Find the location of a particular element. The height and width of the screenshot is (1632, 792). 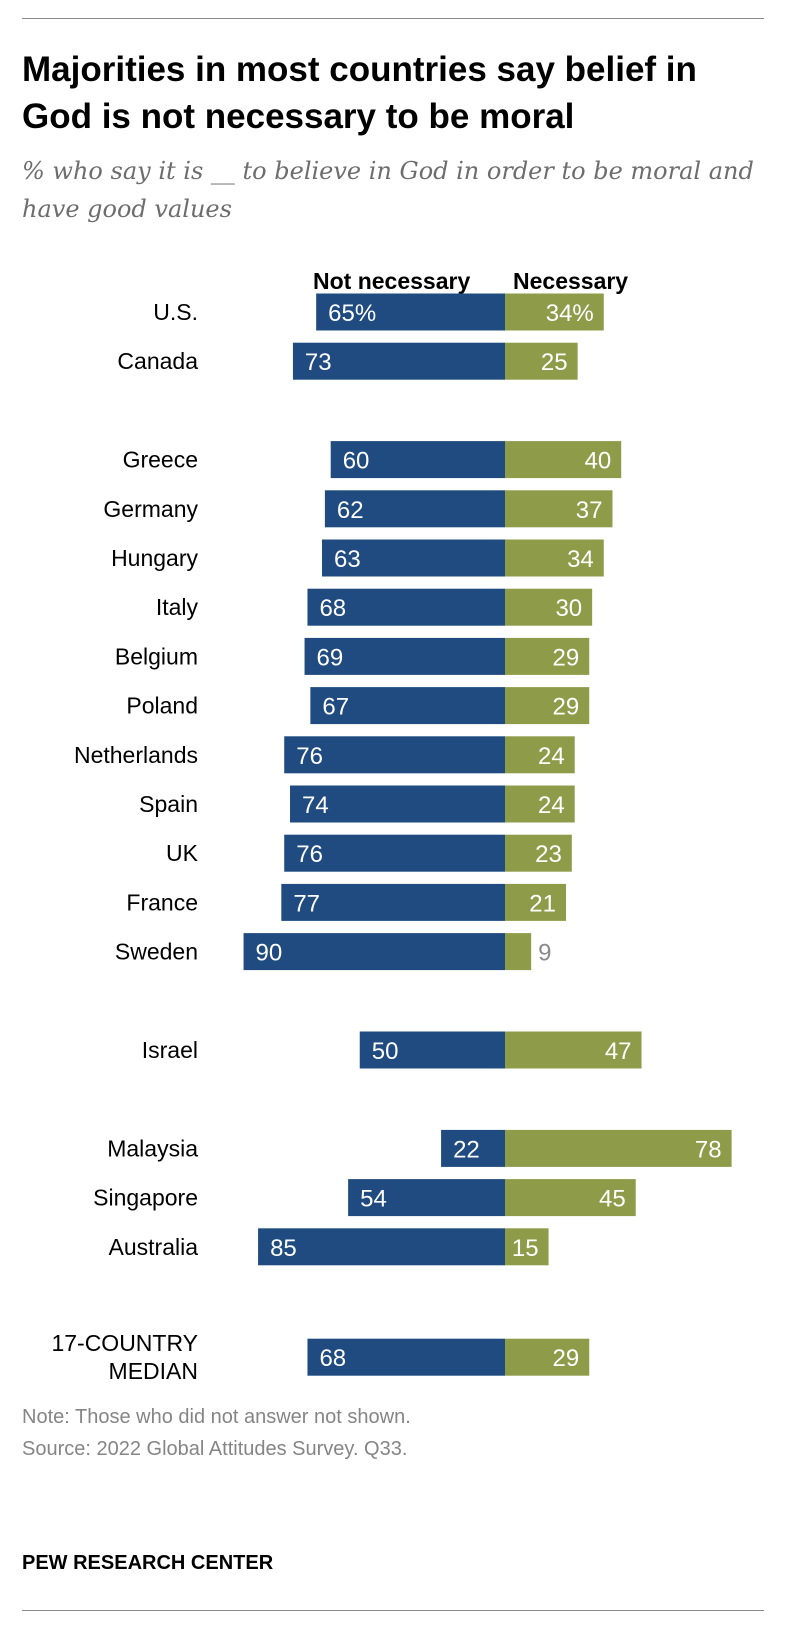

category-label-line: U.S. is located at coordinates (175, 312).